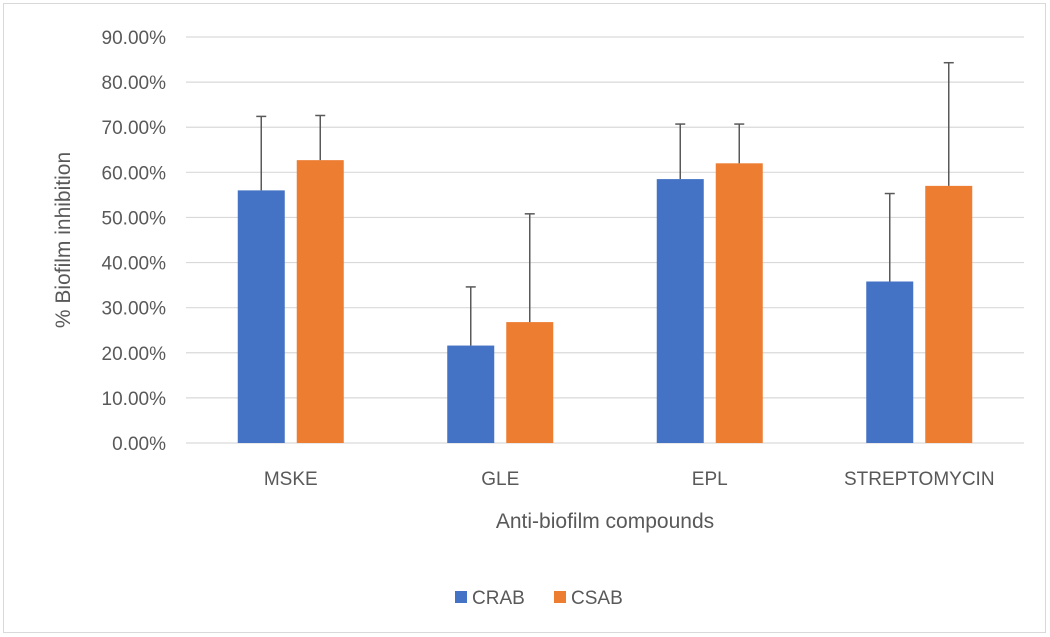 The image size is (1050, 637). What do you see at coordinates (134, 128) in the screenshot?
I see `y-tick-label: 70.00%` at bounding box center [134, 128].